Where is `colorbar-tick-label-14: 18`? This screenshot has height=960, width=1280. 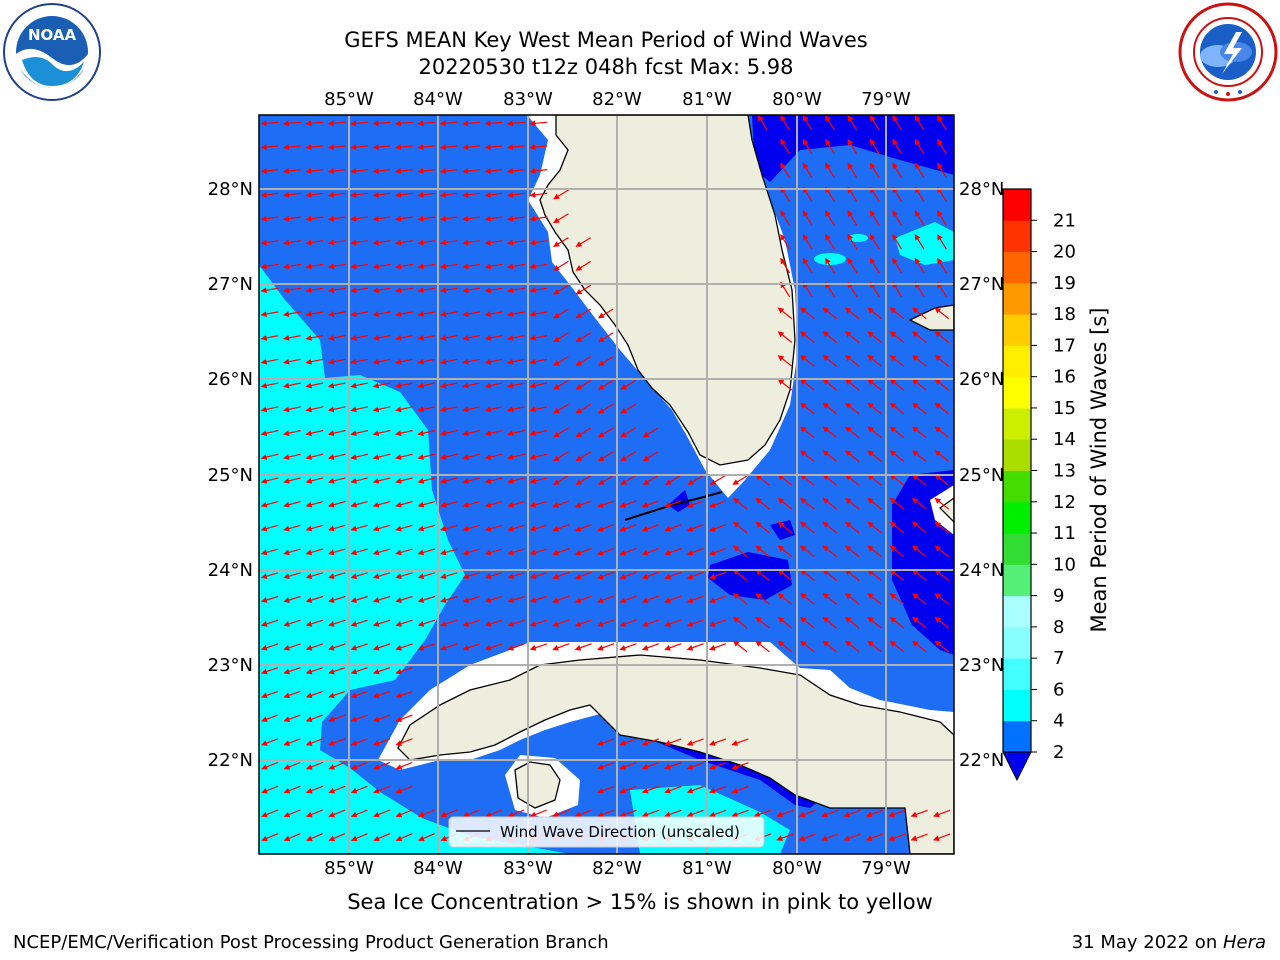
colorbar-tick-label-14: 18 is located at coordinates (1064, 314).